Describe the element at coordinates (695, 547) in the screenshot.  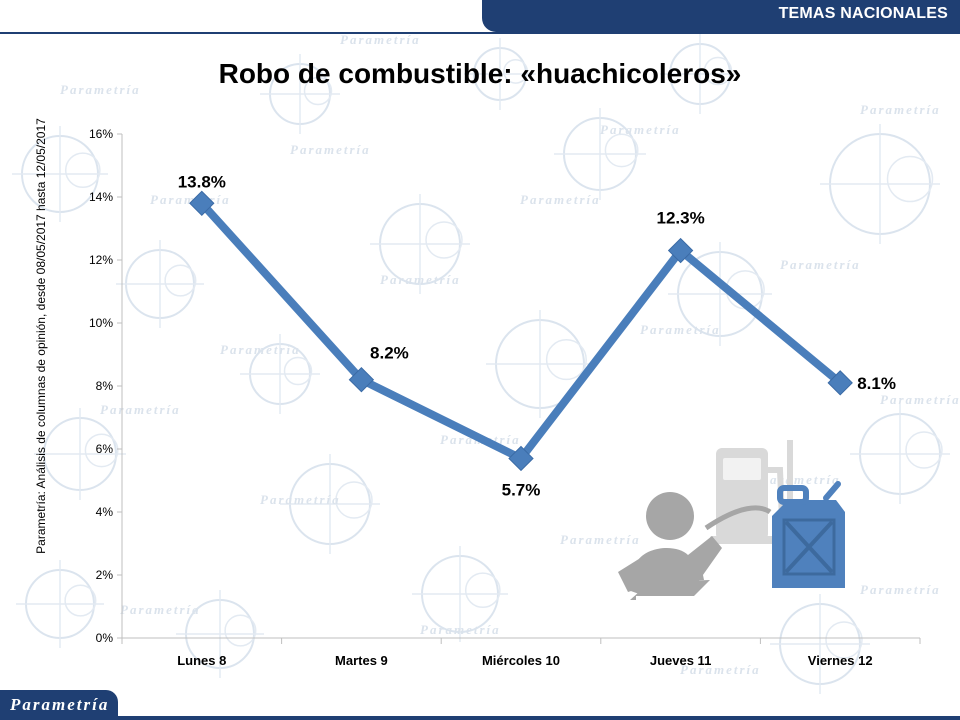
I see `person-icon` at that location.